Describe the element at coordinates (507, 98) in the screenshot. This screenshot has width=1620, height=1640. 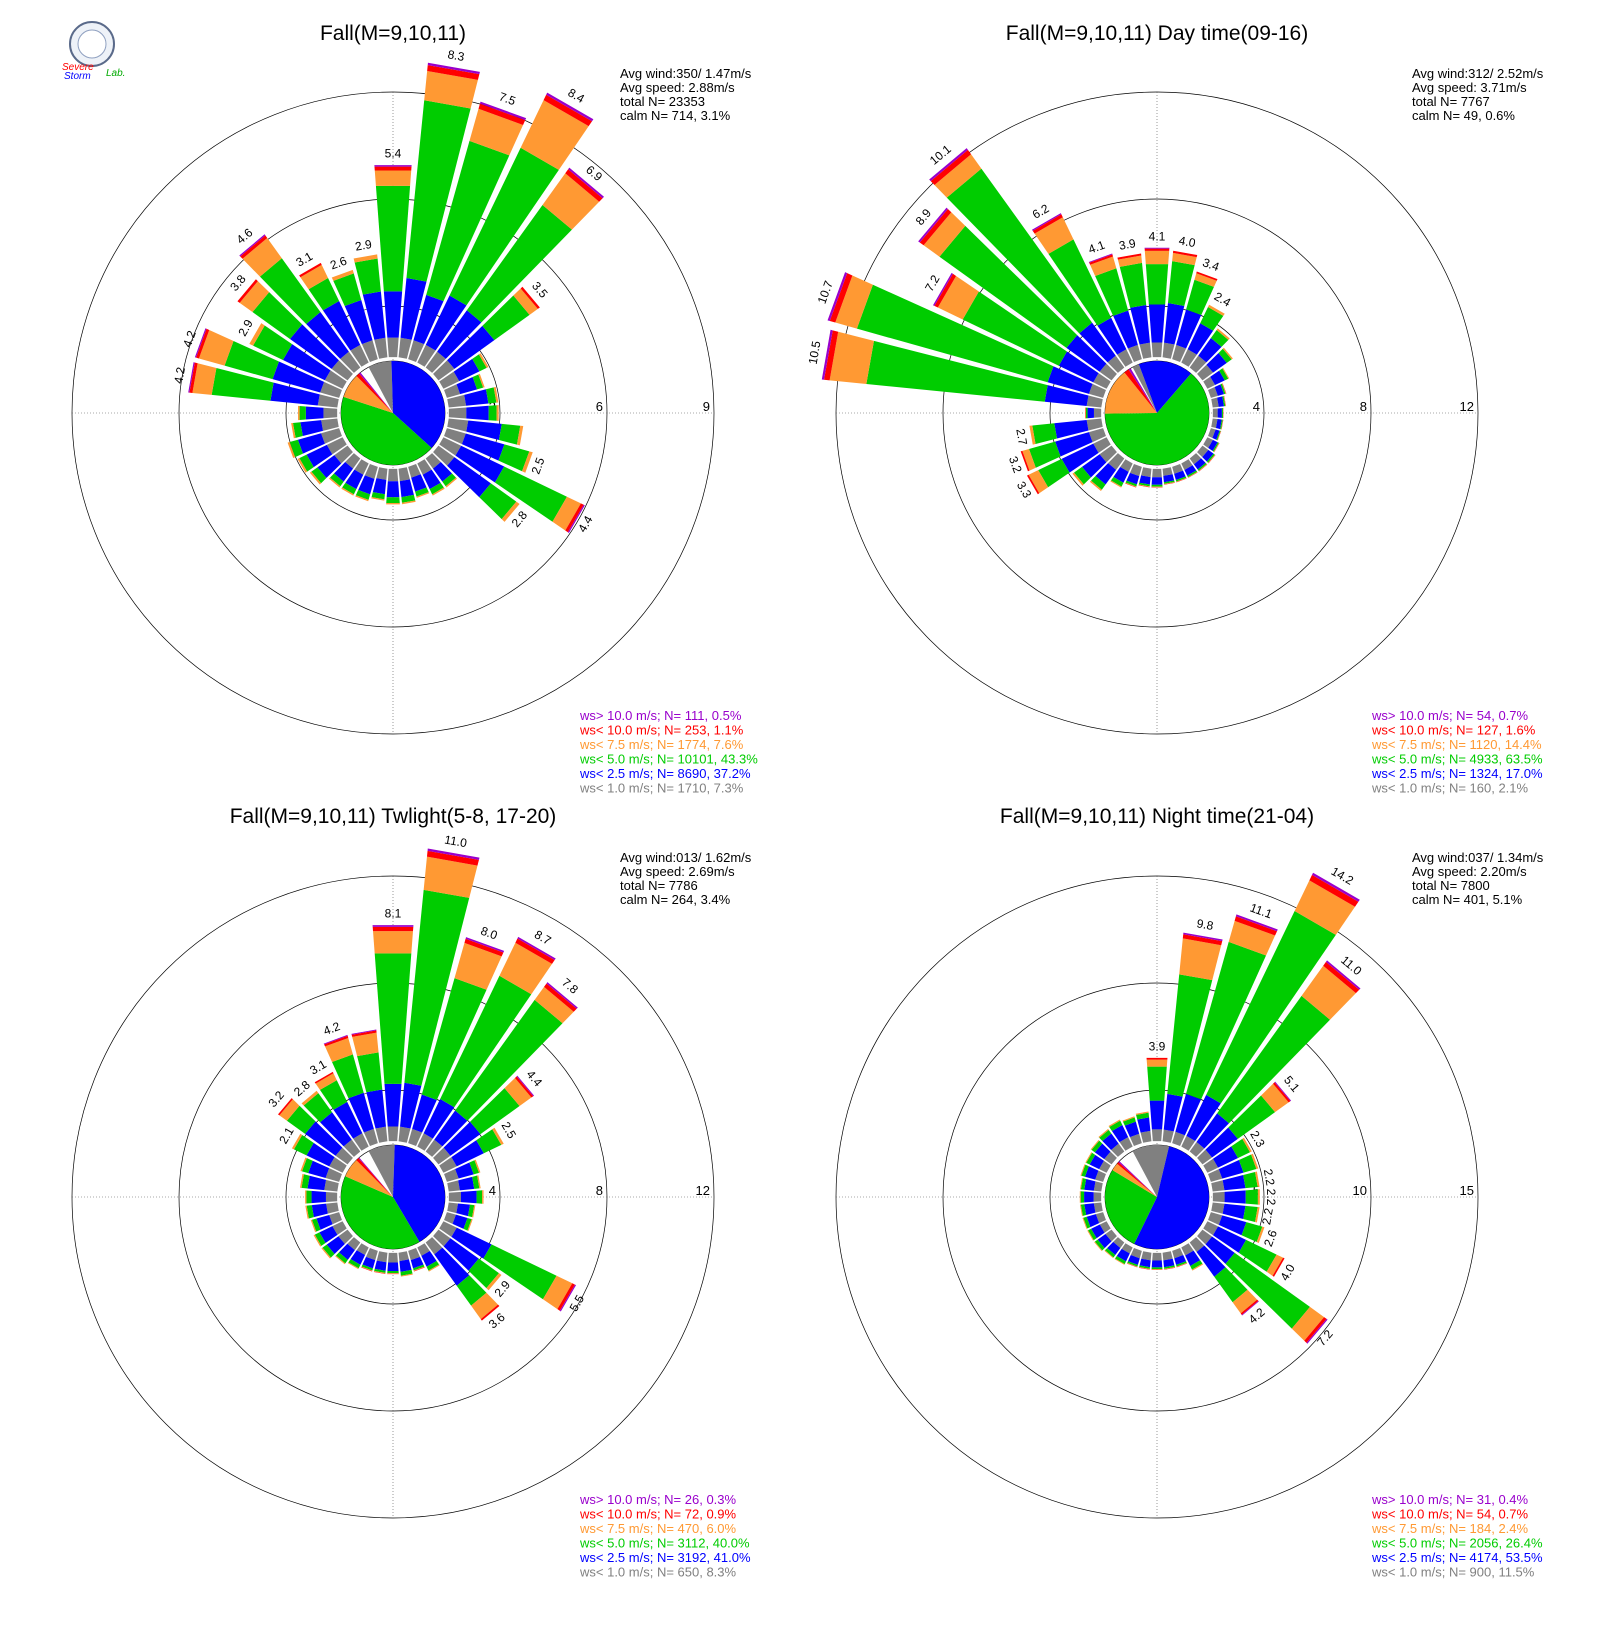
I see `bar-label: 7.5` at that location.